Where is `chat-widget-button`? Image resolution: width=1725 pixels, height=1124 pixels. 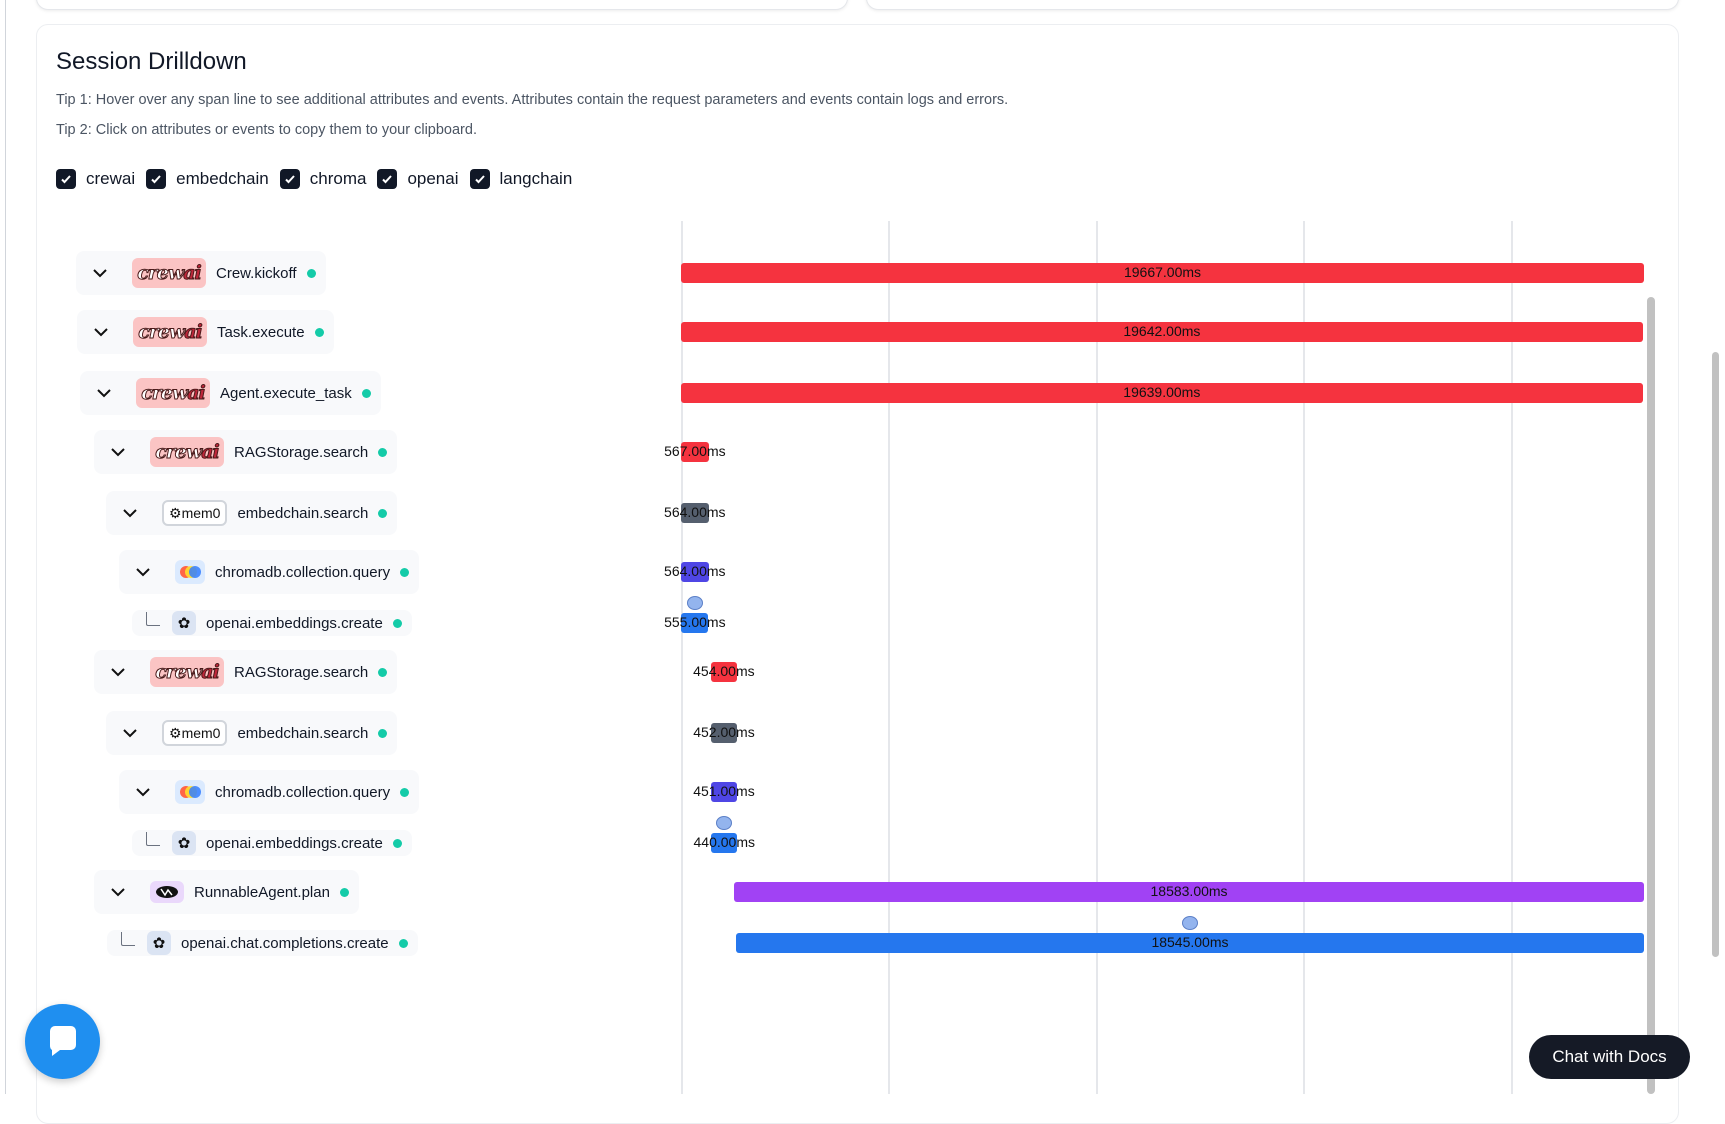 chat-widget-button is located at coordinates (62, 1041).